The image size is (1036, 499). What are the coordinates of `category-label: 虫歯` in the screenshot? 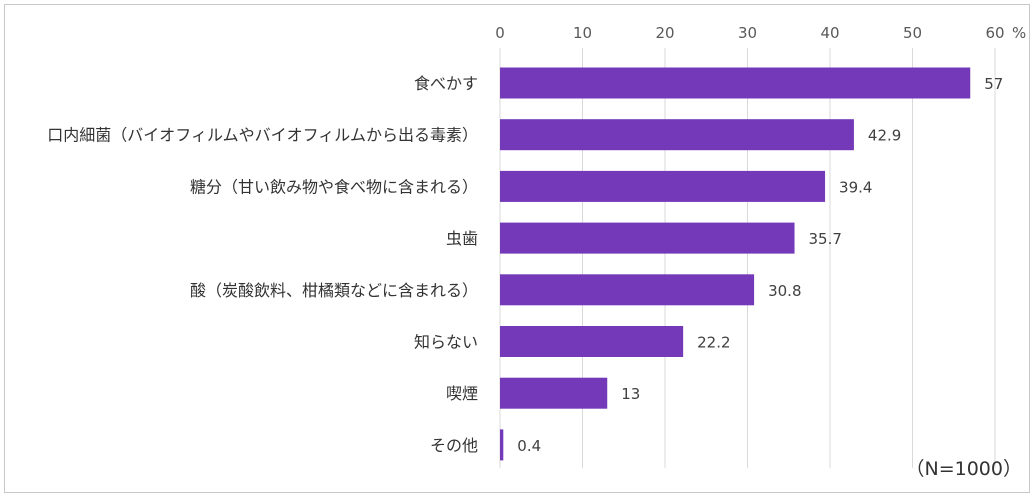 It's located at (462, 238).